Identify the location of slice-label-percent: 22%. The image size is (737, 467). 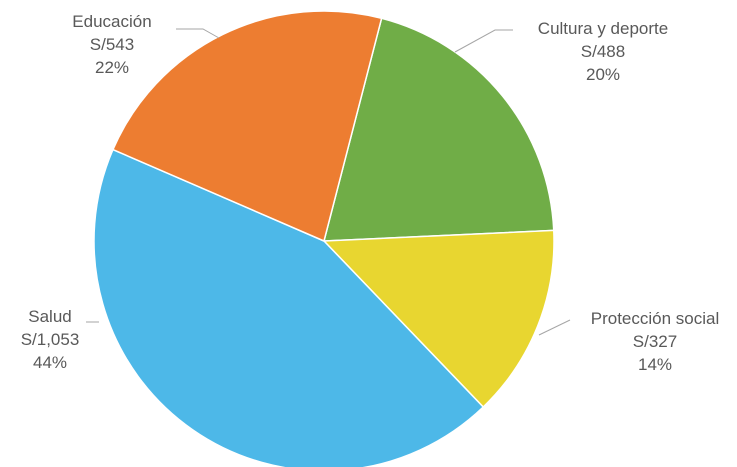
(112, 67).